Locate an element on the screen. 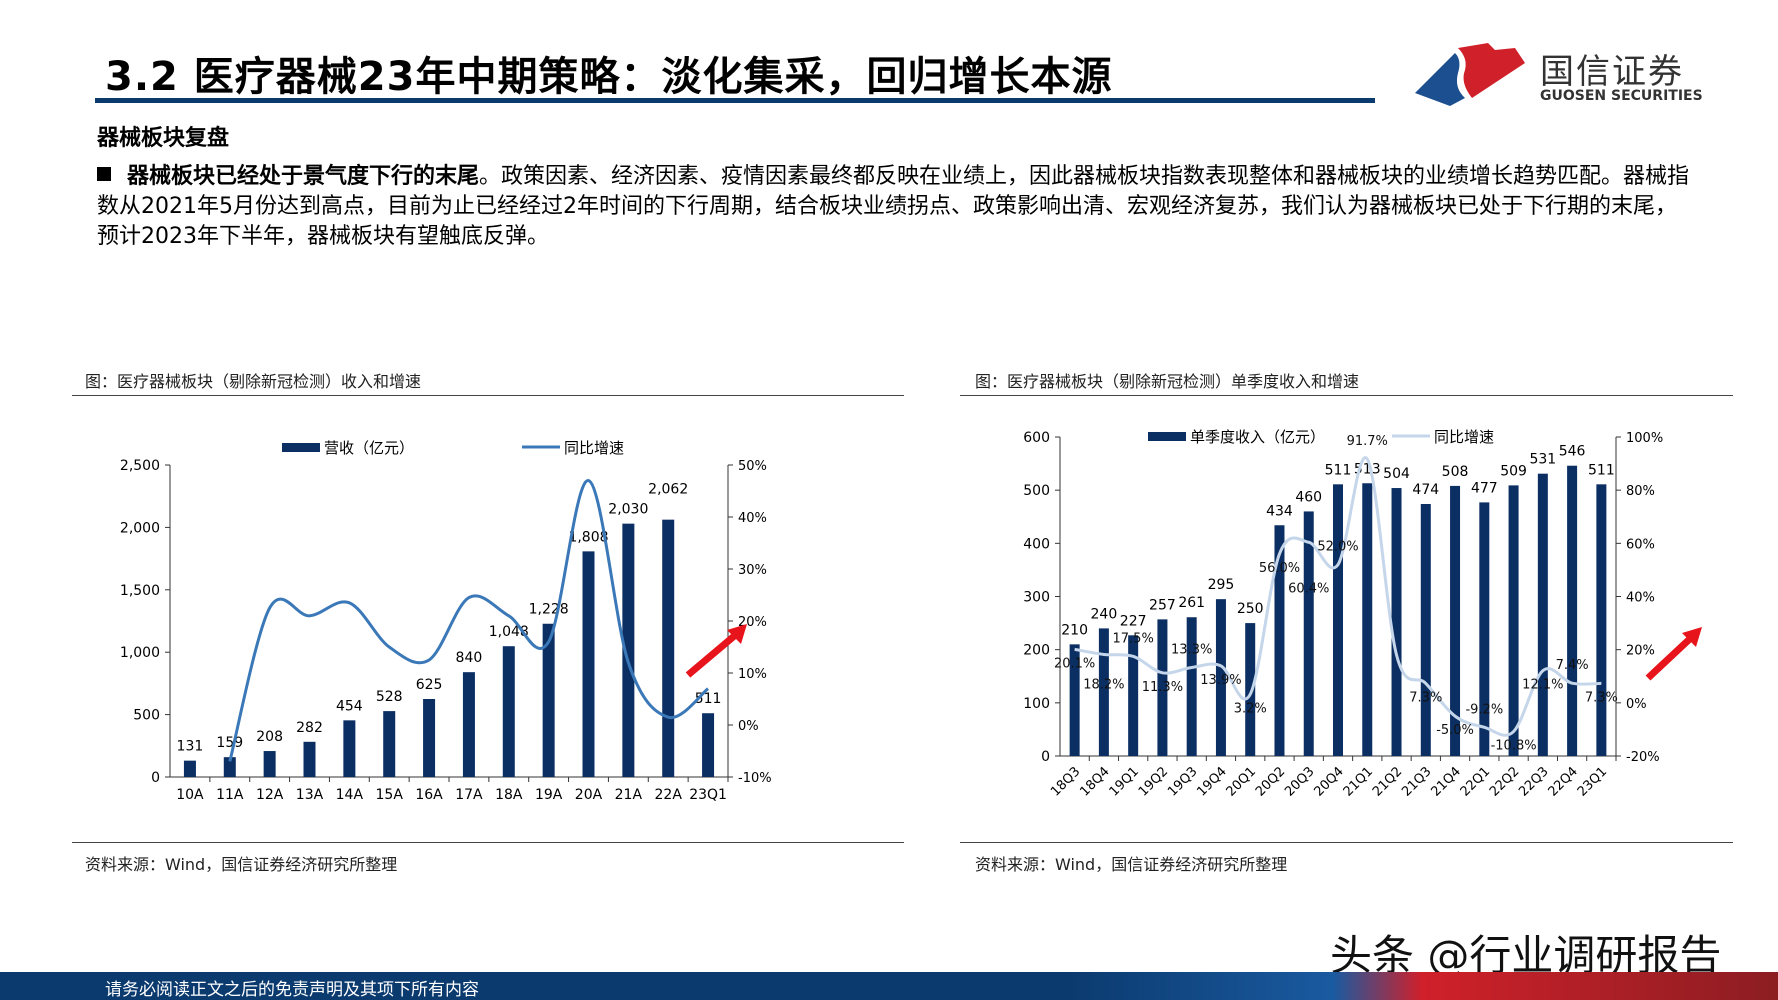 Image resolution: width=1778 pixels, height=1000 pixels. x-tick-label: 20Q4 is located at coordinates (1328, 781).